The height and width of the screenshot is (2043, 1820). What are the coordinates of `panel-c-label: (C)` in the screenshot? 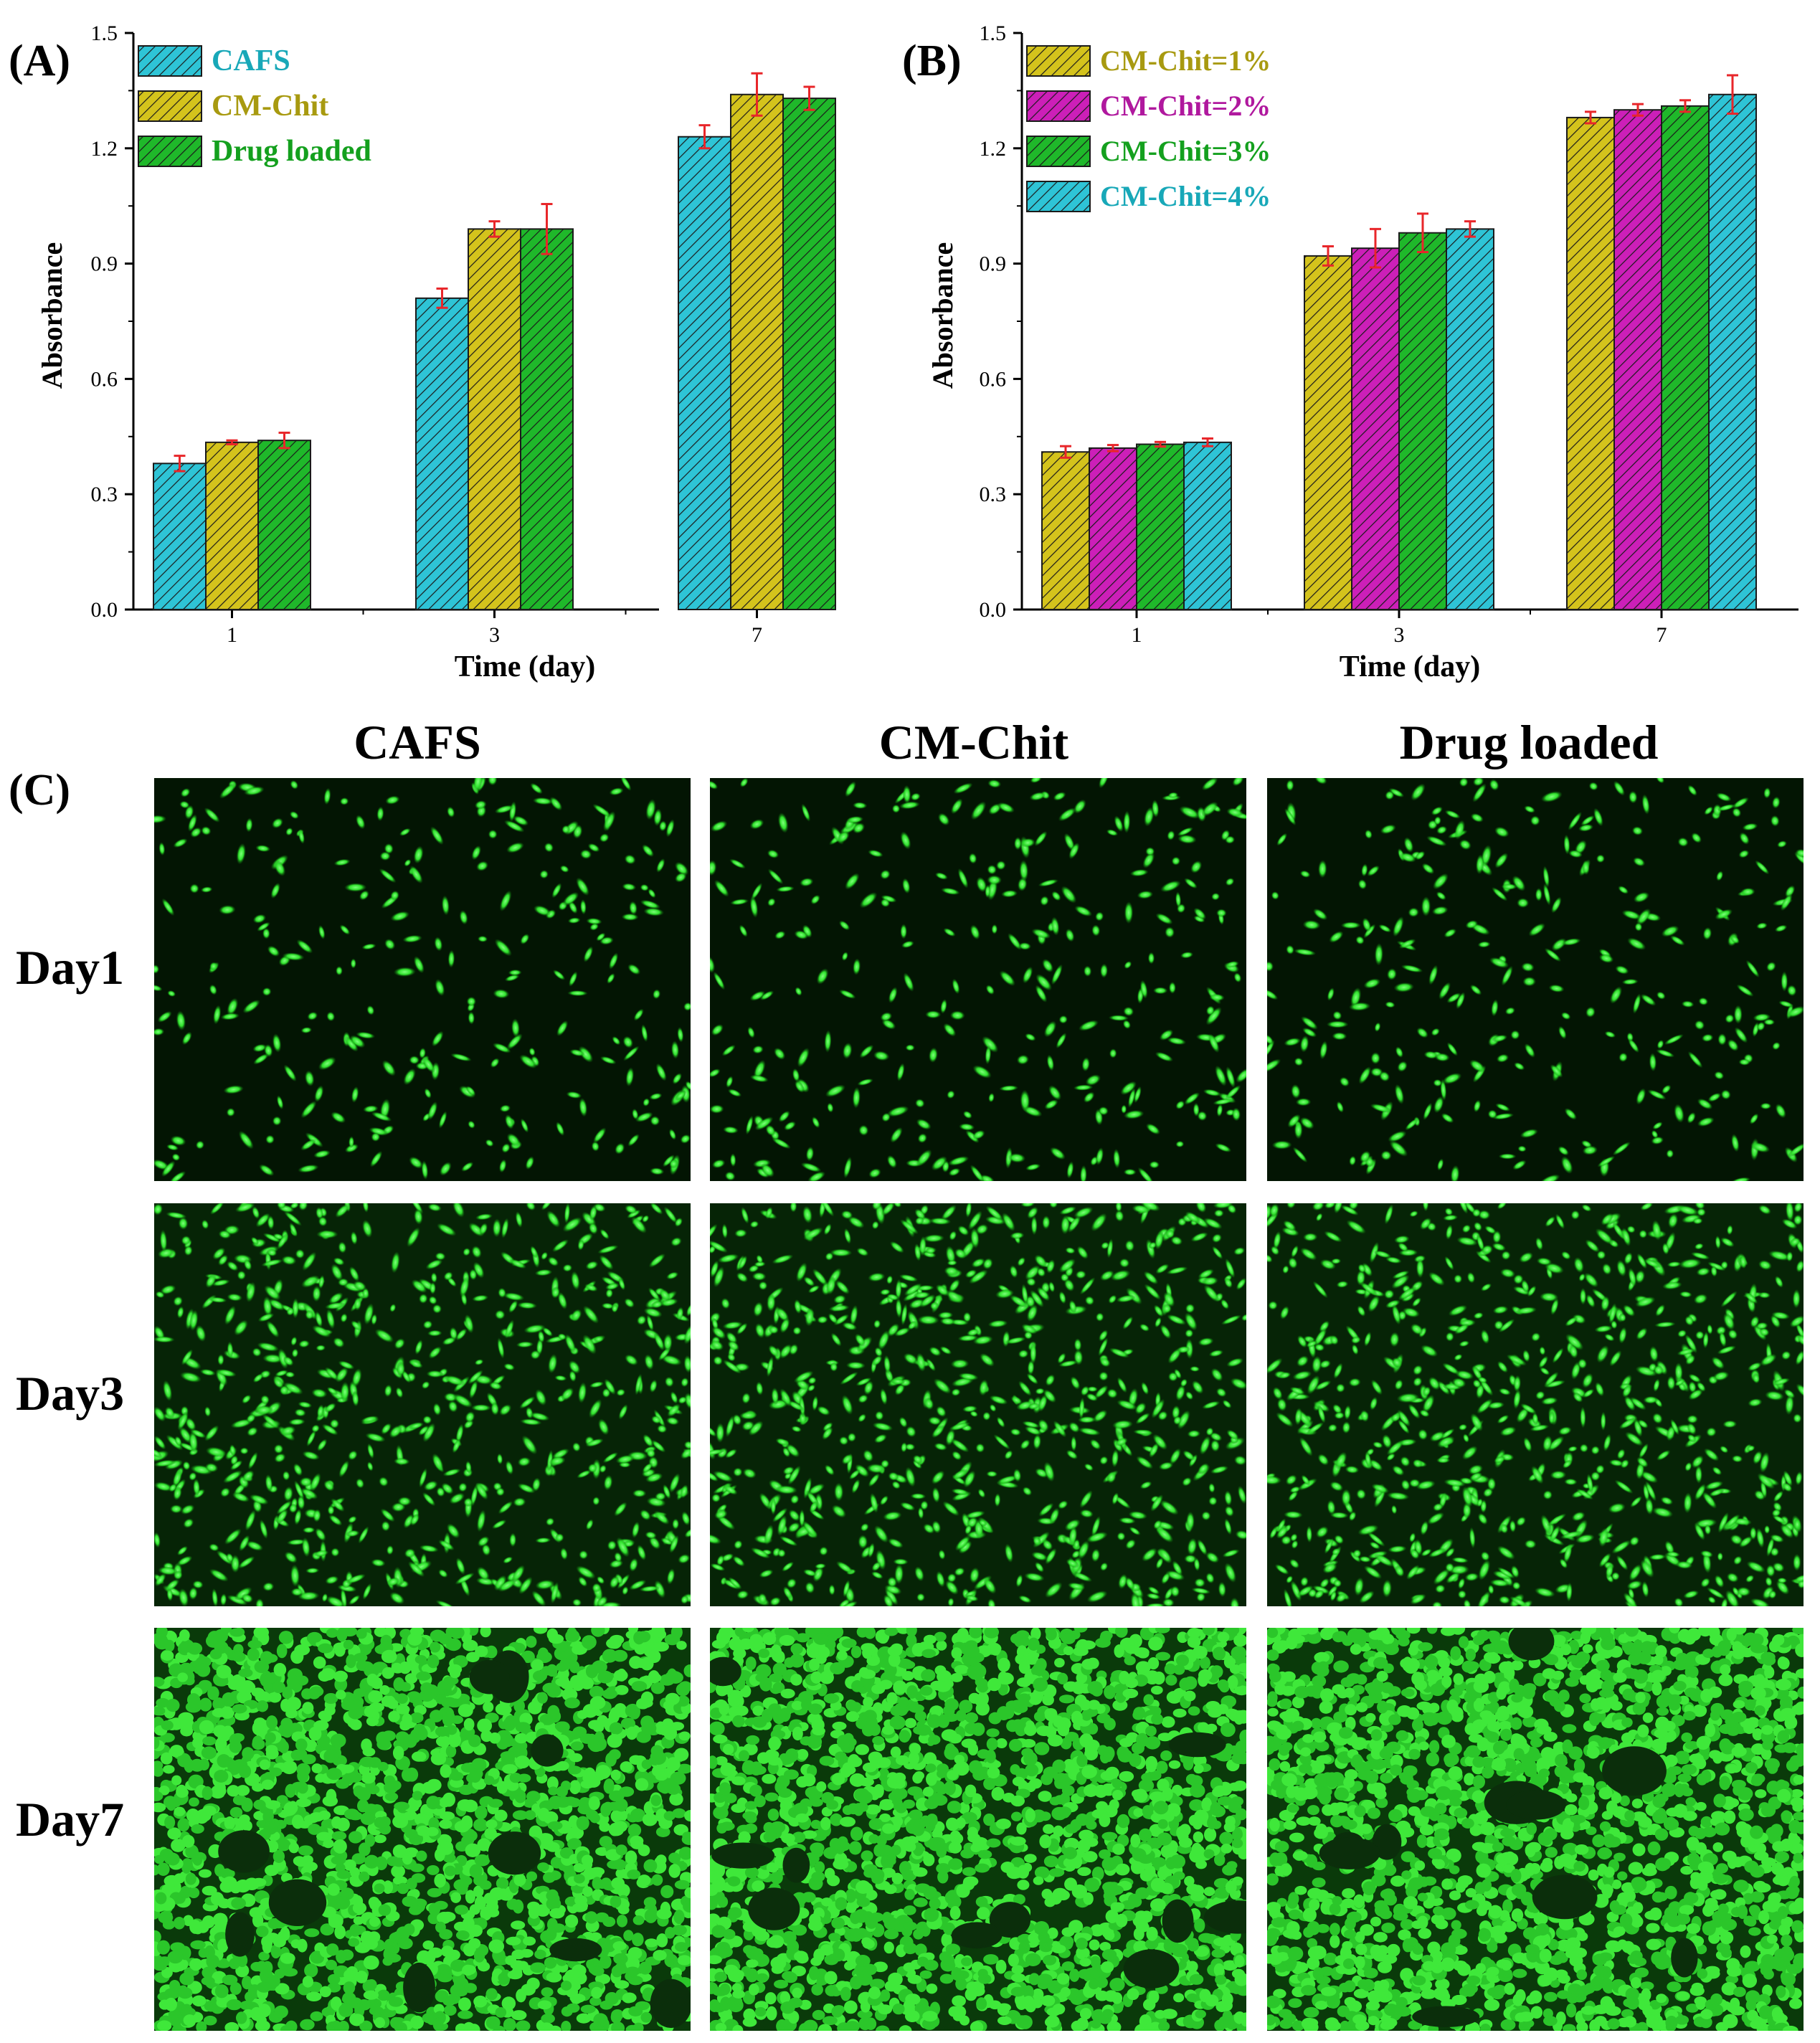 It's located at (39, 790).